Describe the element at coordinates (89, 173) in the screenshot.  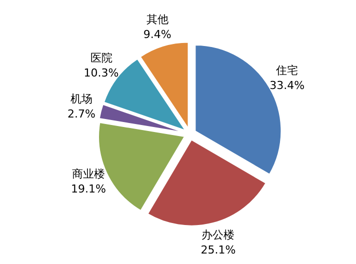
I see `slice-label: 商业楼` at that location.